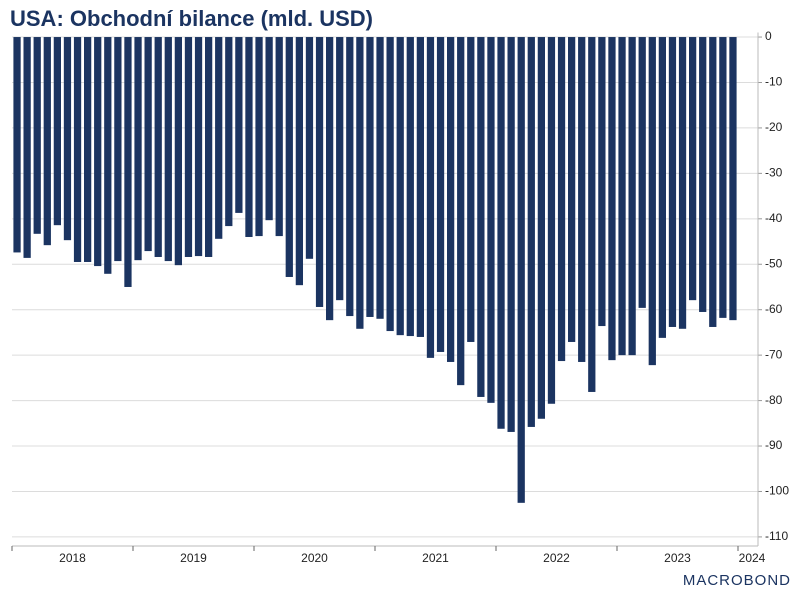 This screenshot has height=600, width=800. I want to click on x-tick-label: 2021, so click(435, 558).